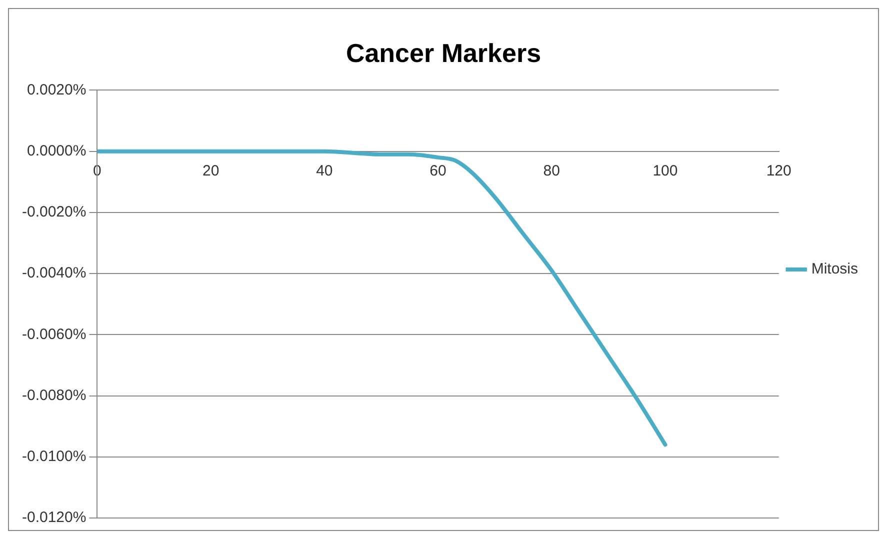 Image resolution: width=887 pixels, height=539 pixels. I want to click on legend-label: Mitosis, so click(834, 269).